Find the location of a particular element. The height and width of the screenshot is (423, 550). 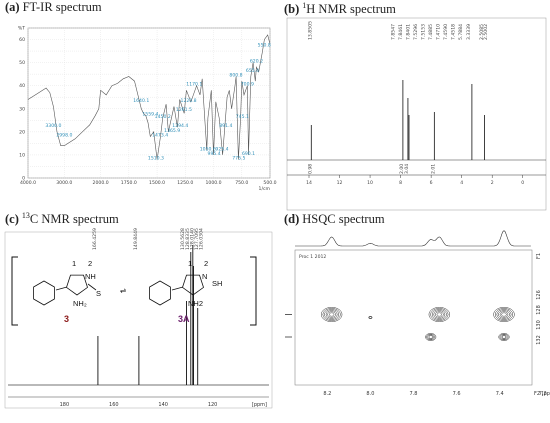

ftir-peak-annotation: 775.5 is located at coordinates (238, 159).